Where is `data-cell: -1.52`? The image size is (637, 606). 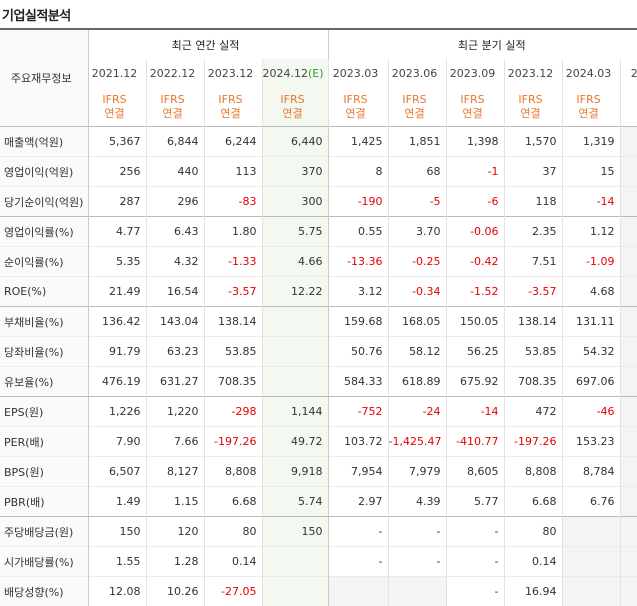 data-cell: -1.52 is located at coordinates (475, 292).